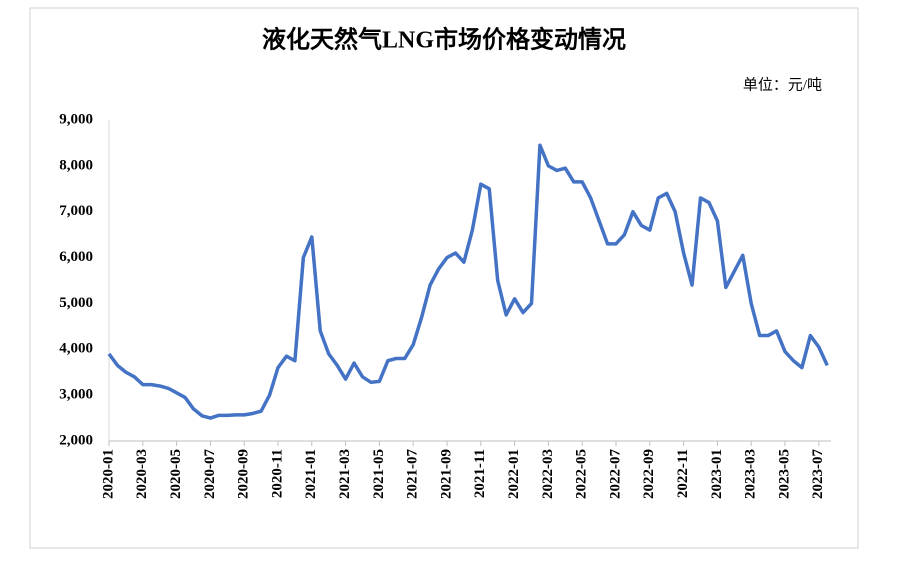 The image size is (902, 563). Describe the element at coordinates (244, 474) in the screenshot. I see `x-tick-label: 2020-09` at that location.